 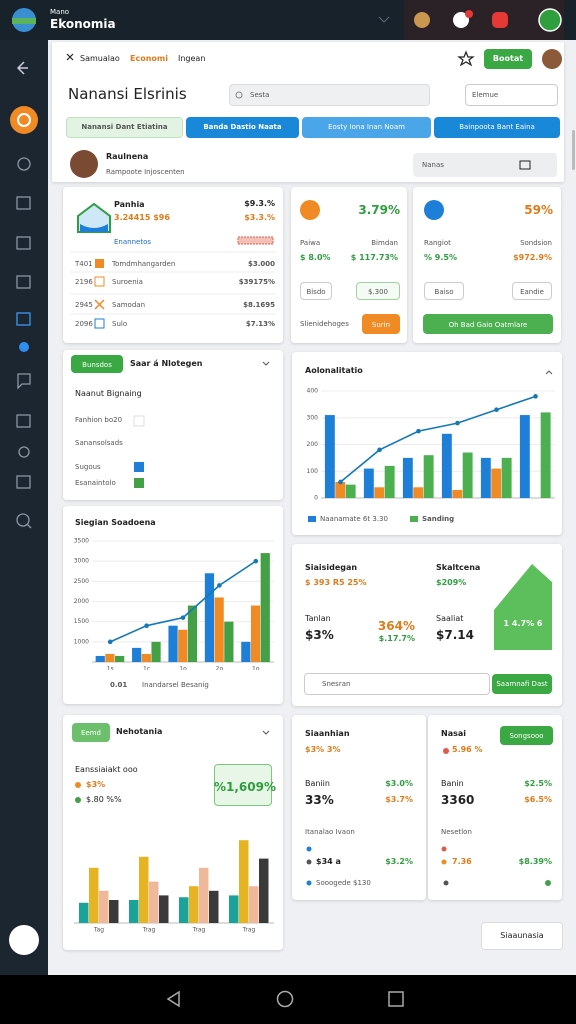 What do you see at coordinates (183, 617) in the screenshot?
I see `point` at bounding box center [183, 617].